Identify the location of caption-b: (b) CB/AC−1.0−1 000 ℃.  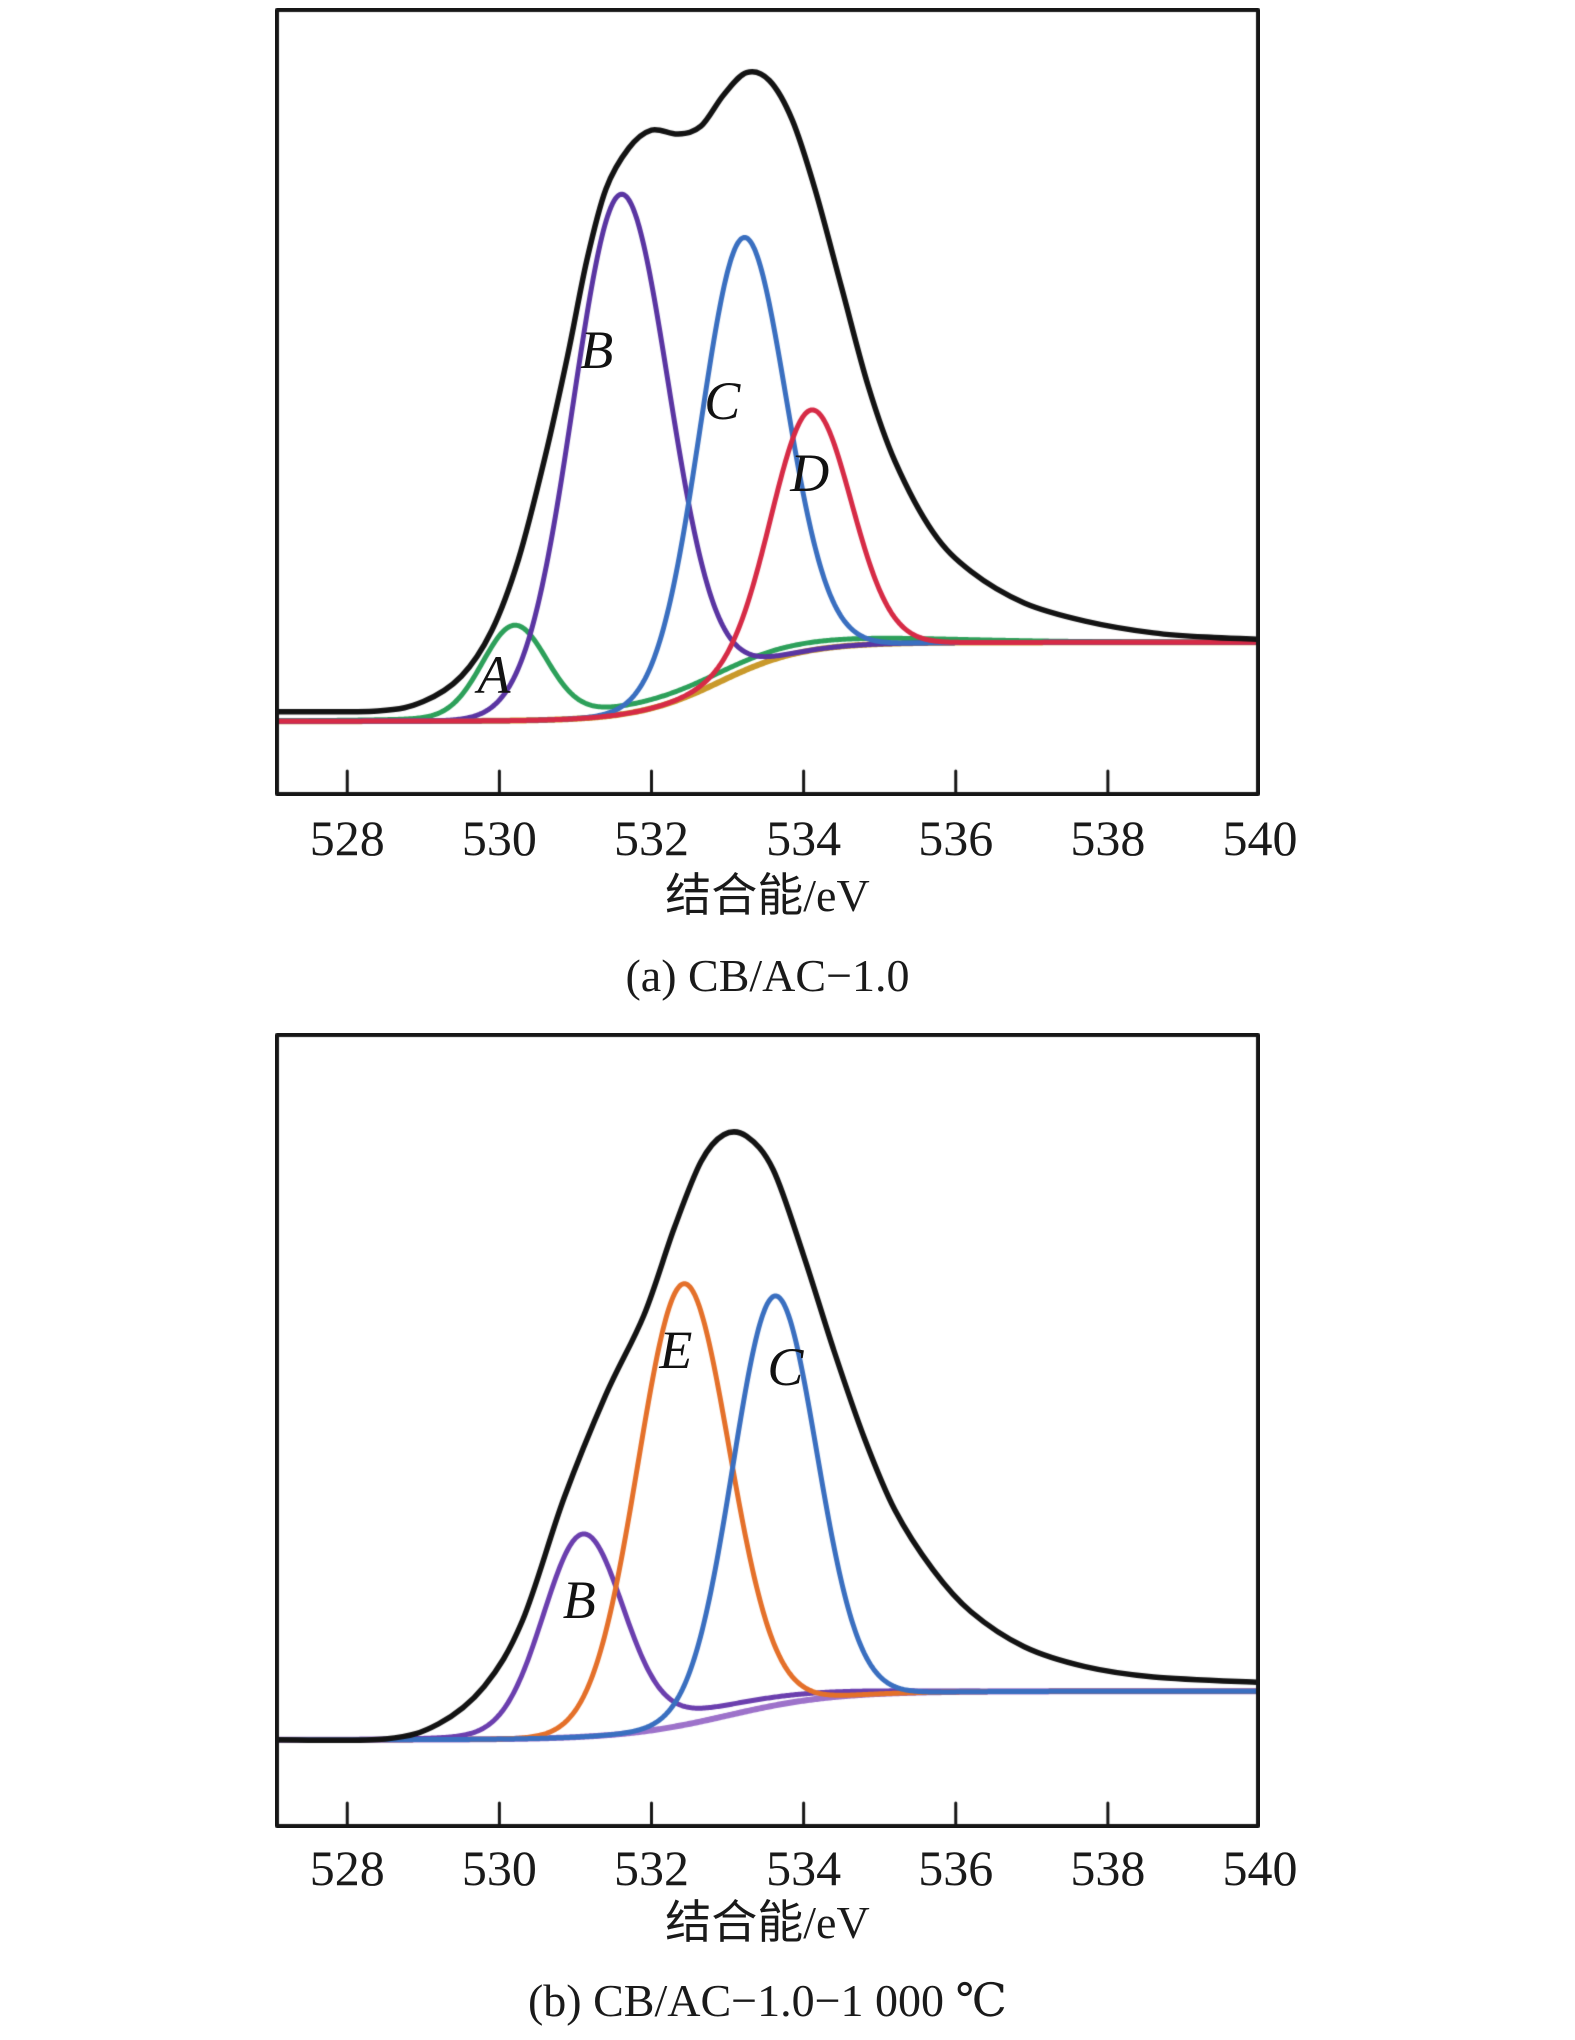
(767, 2000).